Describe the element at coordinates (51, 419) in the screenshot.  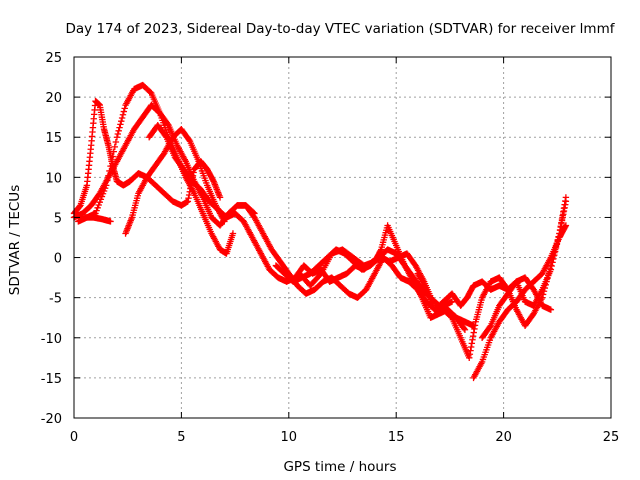
I see `y-tick-label: -20` at that location.